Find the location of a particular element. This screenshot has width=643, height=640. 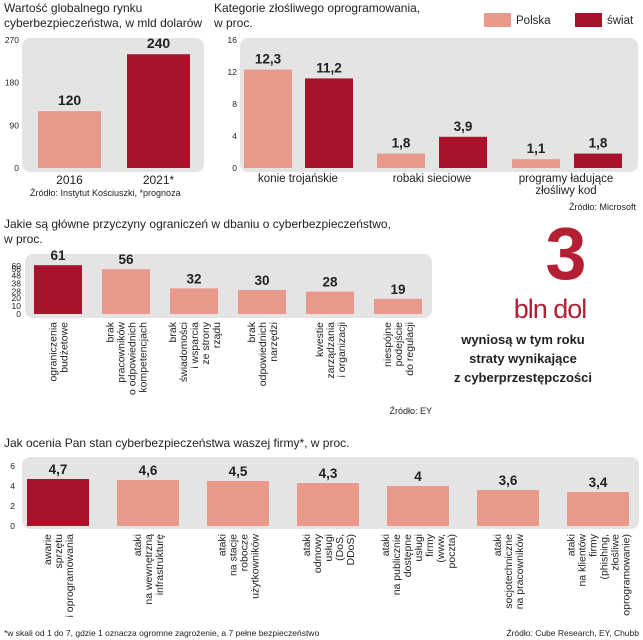

chart1-y-tick: 0 is located at coordinates (16, 168).